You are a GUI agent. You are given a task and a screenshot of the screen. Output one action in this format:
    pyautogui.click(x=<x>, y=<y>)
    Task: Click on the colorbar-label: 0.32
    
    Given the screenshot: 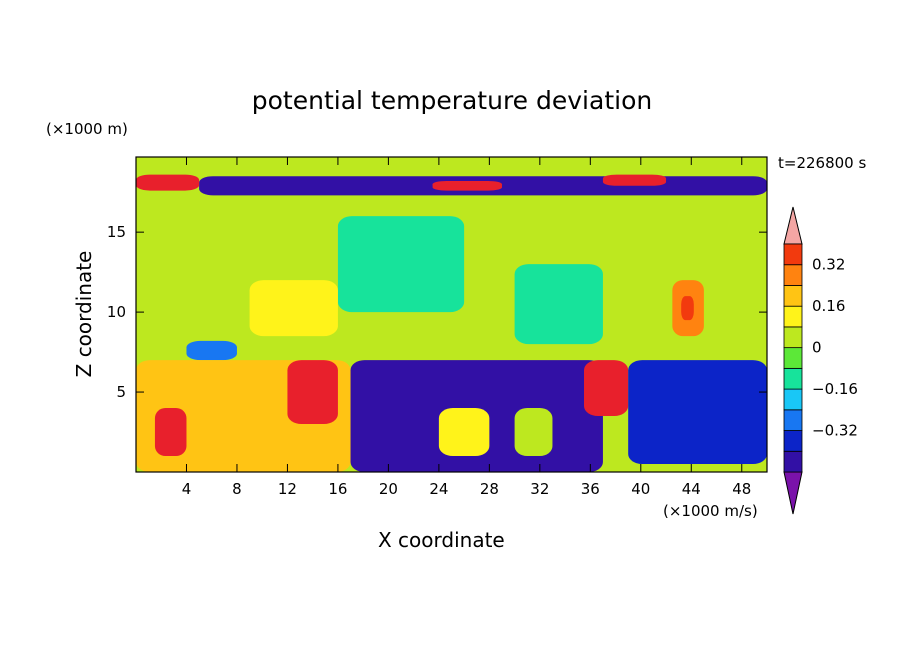 What is the action you would take?
    pyautogui.click(x=828, y=265)
    